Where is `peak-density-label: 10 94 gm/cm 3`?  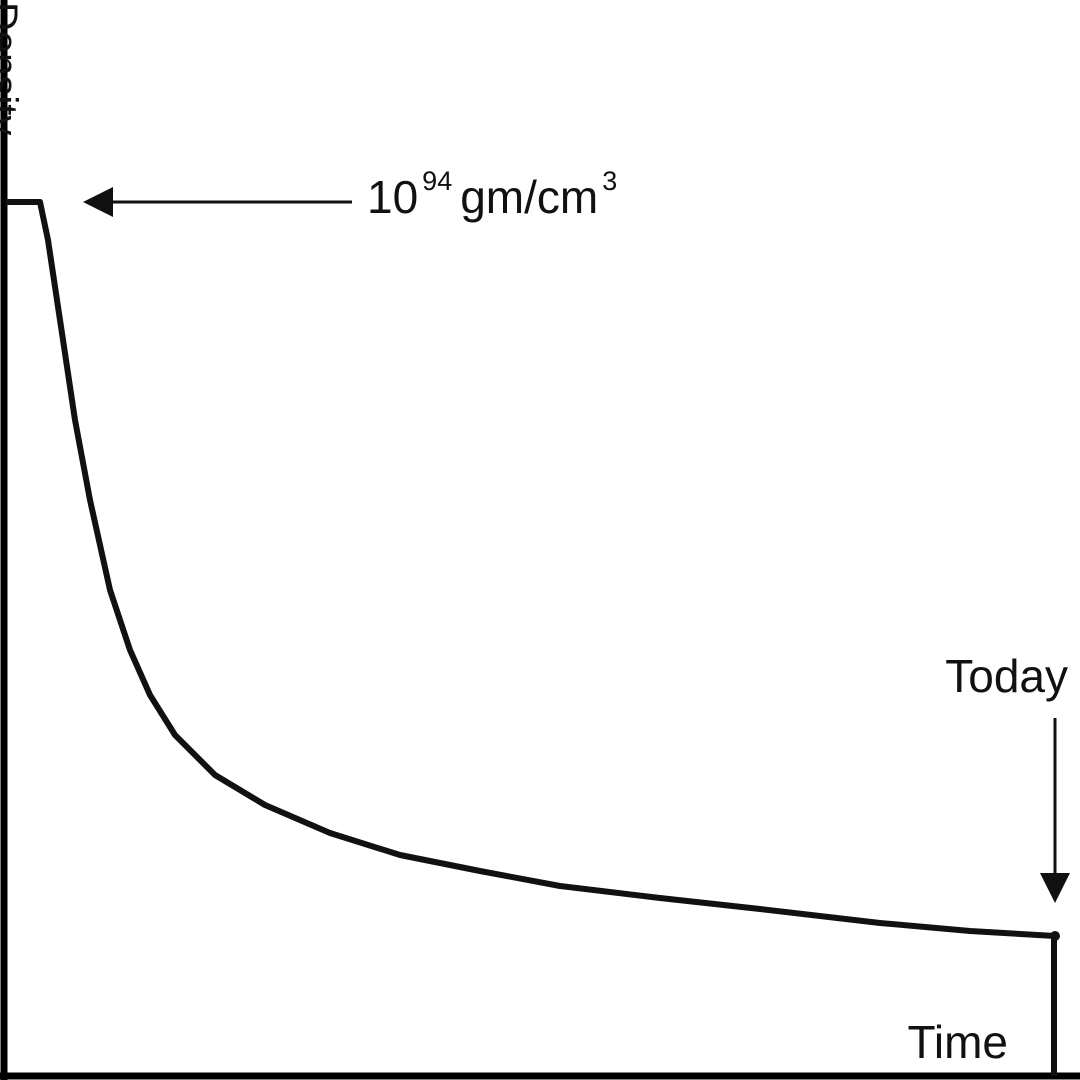
peak-density-label: 10 94 gm/cm 3 is located at coordinates (492, 194).